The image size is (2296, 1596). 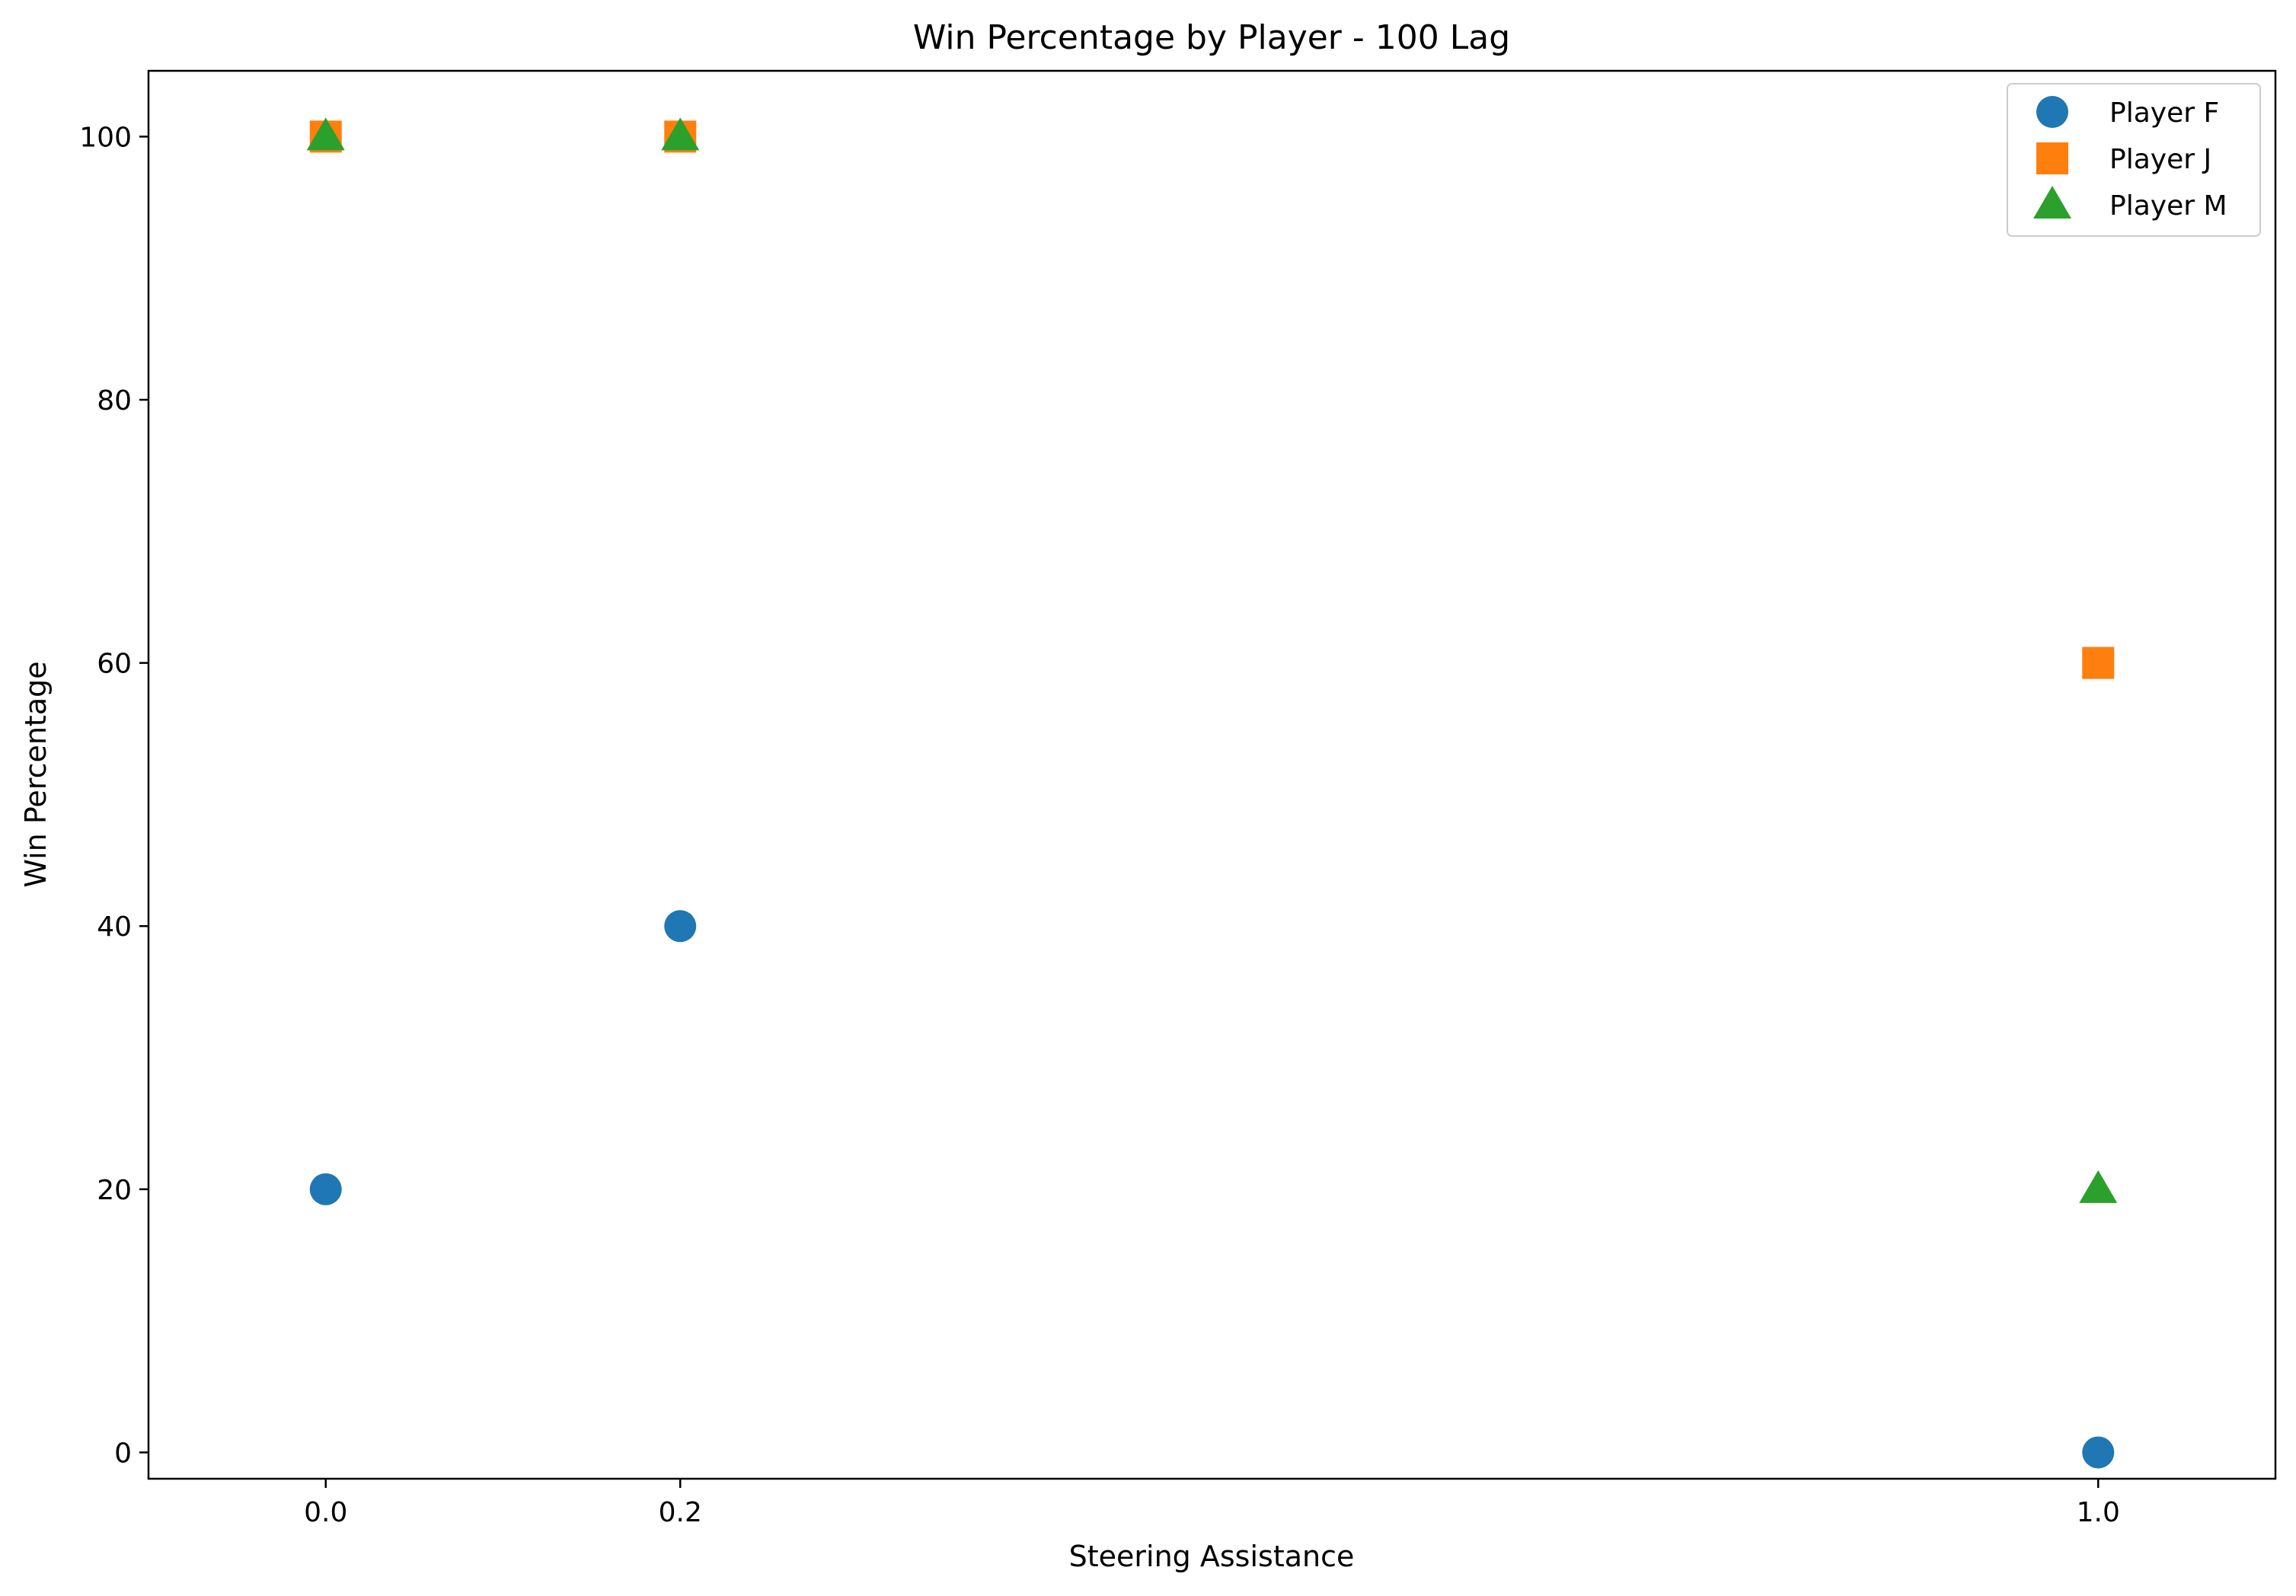 I want to click on legend-label-player-j: Player J, so click(x=2160, y=159).